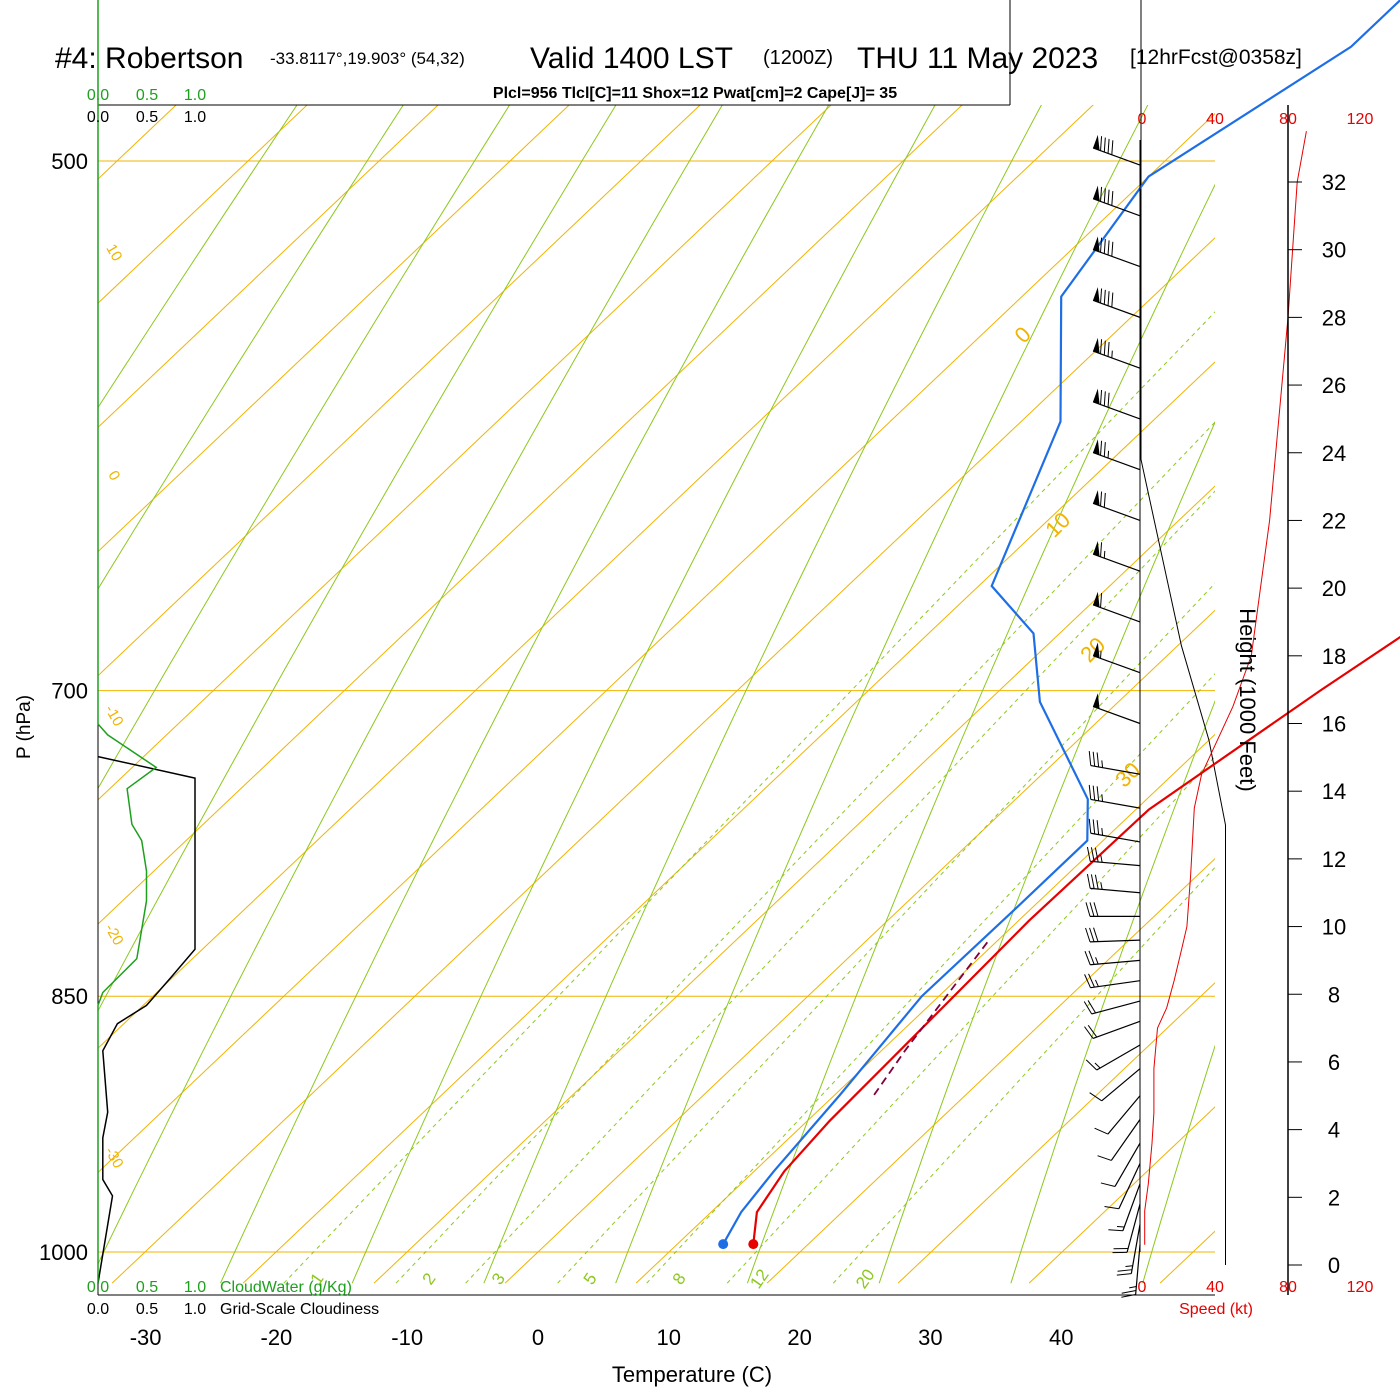  I want to click on cloud-water-tick-top: 0.0, so click(98, 95).